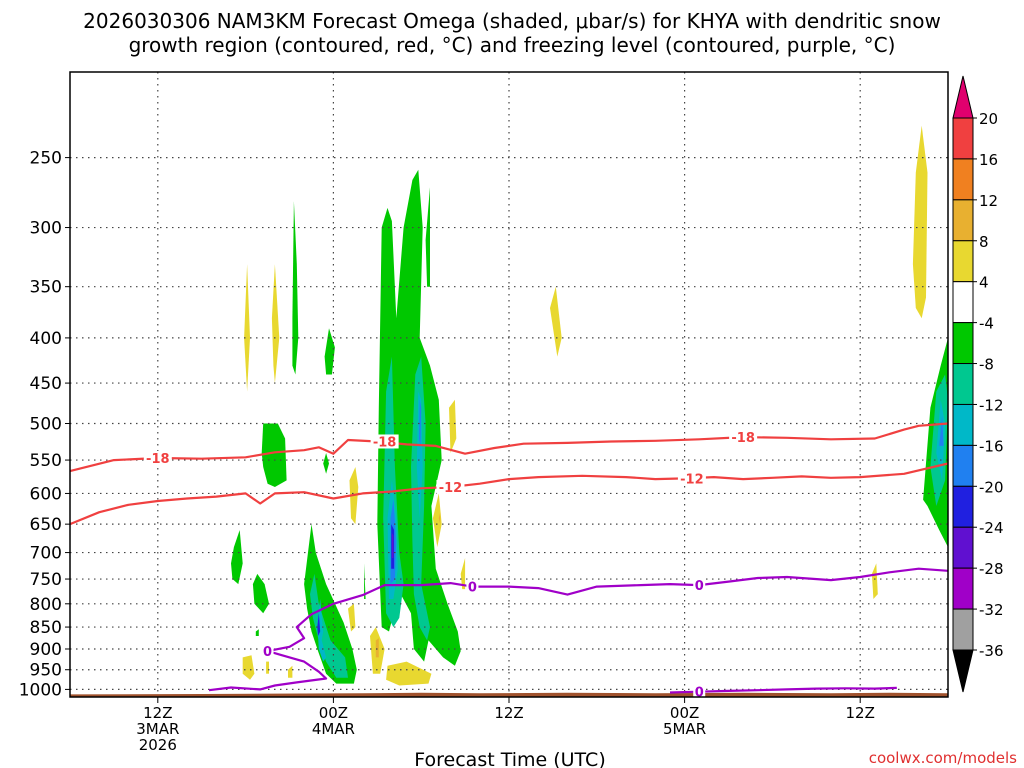 The image size is (1024, 768). I want to click on x-axis-label: Forecast Time (UTC), so click(509, 758).